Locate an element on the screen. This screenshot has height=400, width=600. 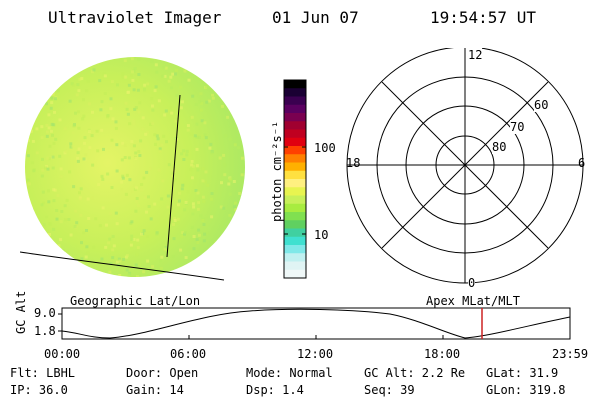
orbit-altitude-plot is located at coordinates (314, 323).